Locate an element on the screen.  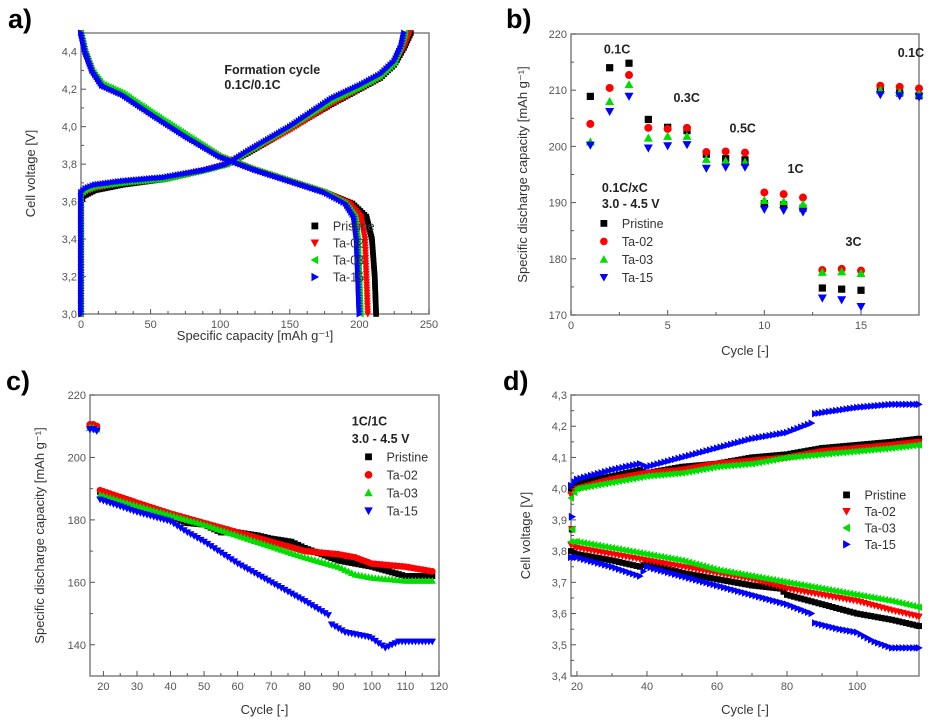
x-tick-label: 150 is located at coordinates (290, 325).